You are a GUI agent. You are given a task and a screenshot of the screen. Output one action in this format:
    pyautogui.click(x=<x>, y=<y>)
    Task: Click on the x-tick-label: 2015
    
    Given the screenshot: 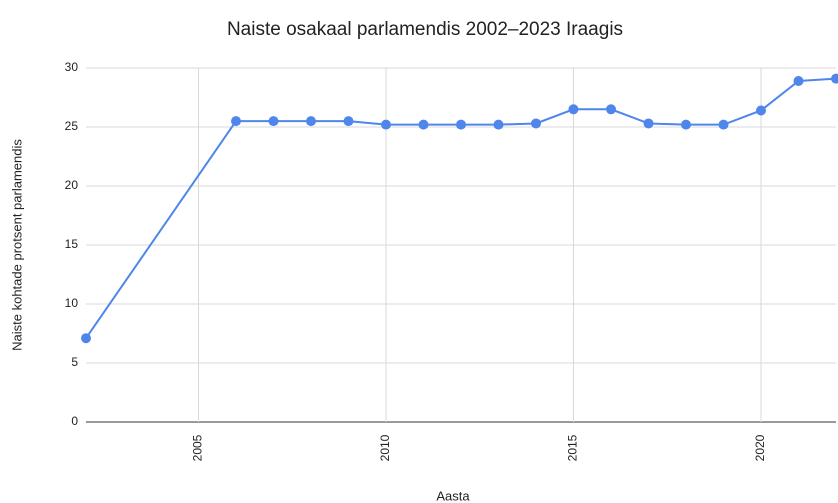 What is the action you would take?
    pyautogui.click(x=573, y=447)
    